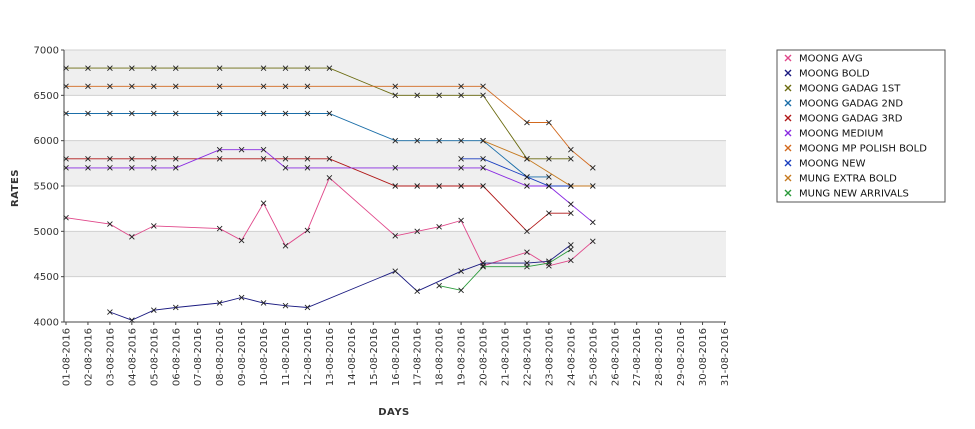 The height and width of the screenshot is (429, 975). What do you see at coordinates (842, 89) in the screenshot?
I see `legend-item: MOONG GADAG 1ST` at bounding box center [842, 89].